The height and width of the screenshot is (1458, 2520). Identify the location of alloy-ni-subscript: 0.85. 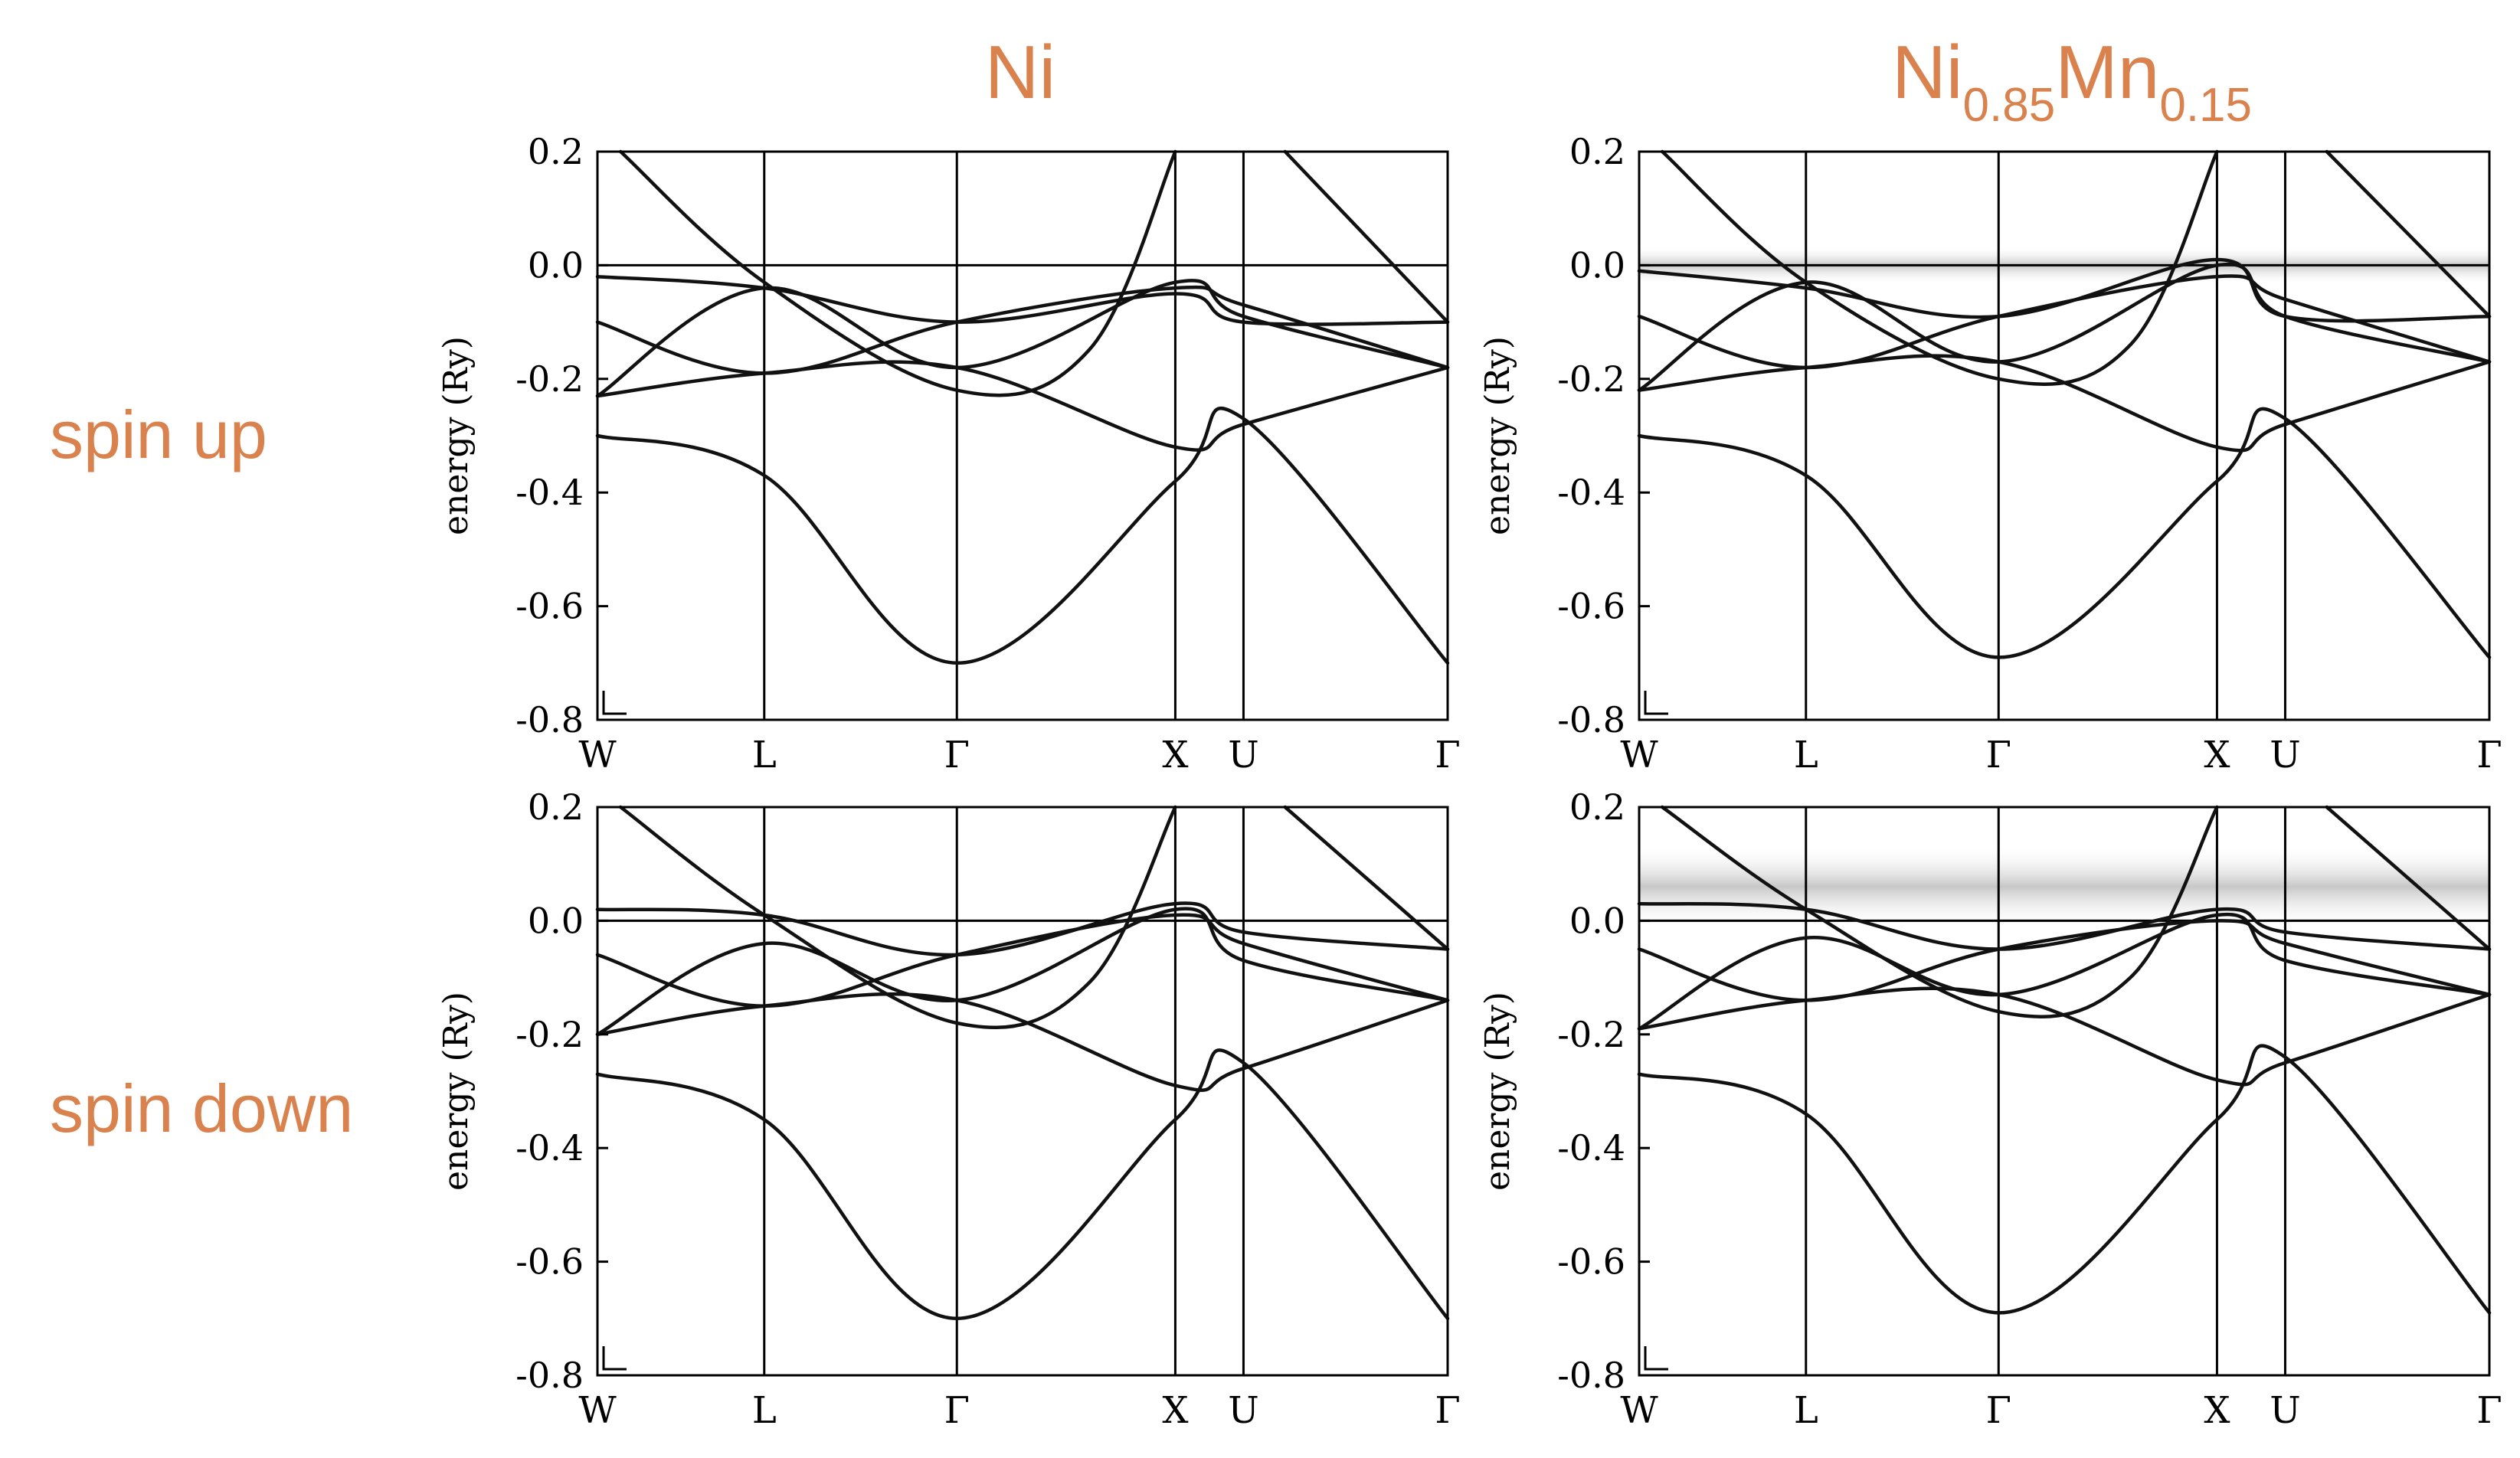
(2010, 105).